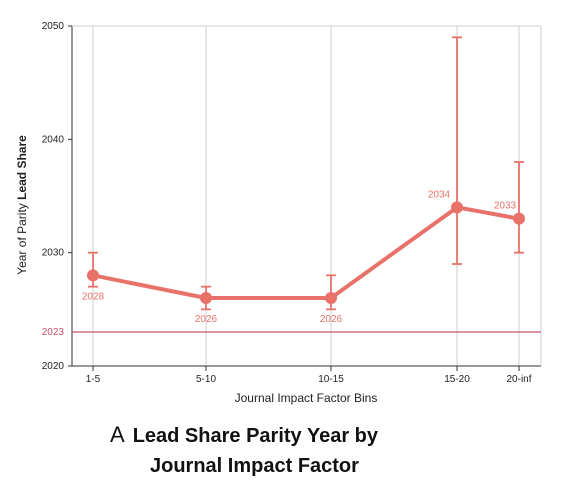 This screenshot has width=580, height=482. I want to click on y-axis-label-prefix: Year of Parity, so click(22, 237).